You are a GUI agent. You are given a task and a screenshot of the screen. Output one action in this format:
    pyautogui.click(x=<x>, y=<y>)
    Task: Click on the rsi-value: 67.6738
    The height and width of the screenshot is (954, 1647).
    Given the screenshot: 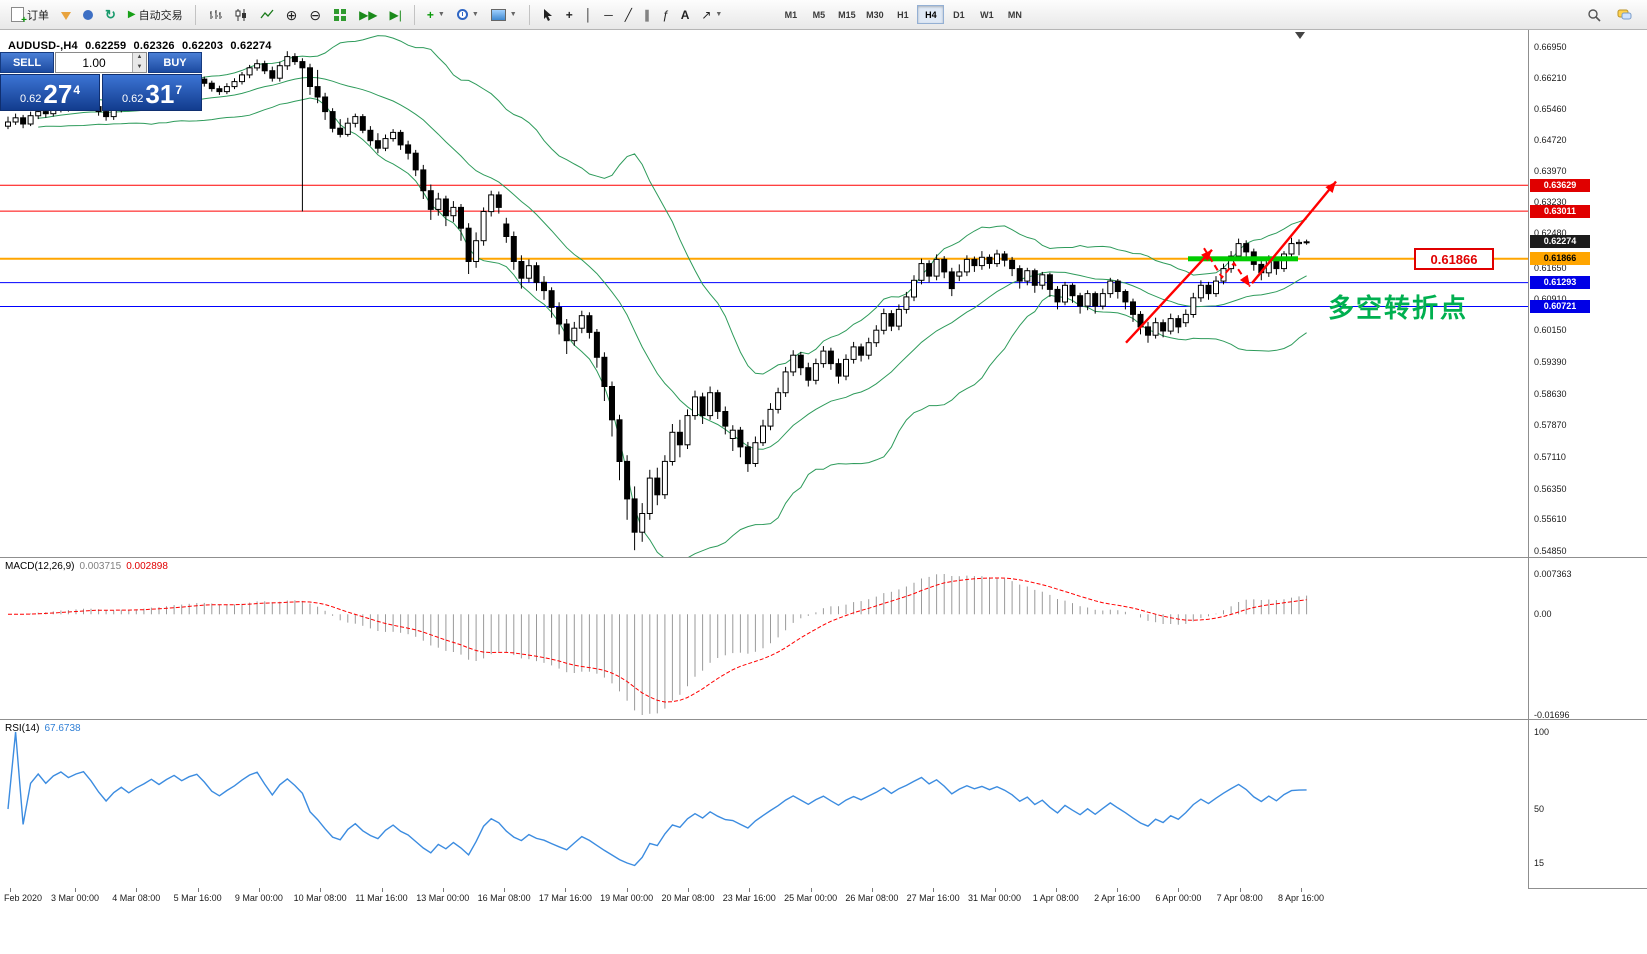 What is the action you would take?
    pyautogui.click(x=62, y=728)
    